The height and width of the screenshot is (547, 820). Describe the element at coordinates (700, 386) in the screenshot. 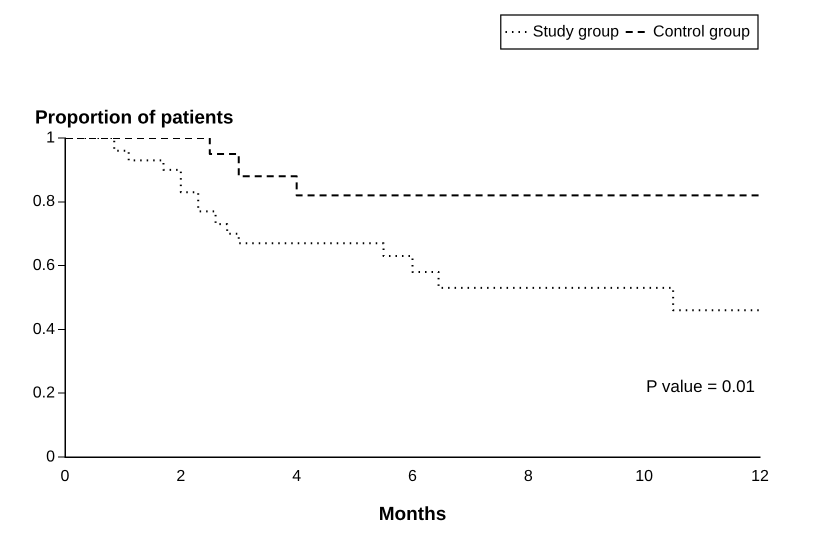

I see `annotation: P value = 0.01` at that location.